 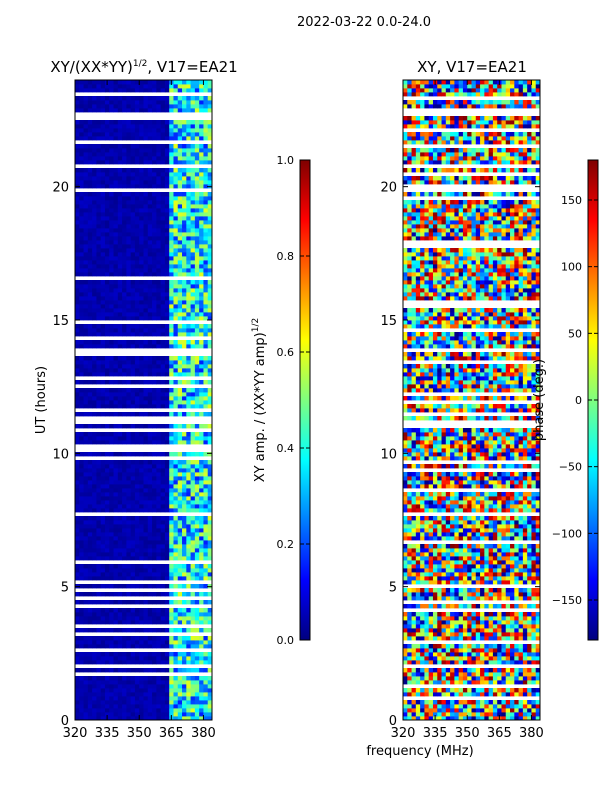 I want to click on phase-panel-title: XY, V17=EA21, so click(x=472, y=67).